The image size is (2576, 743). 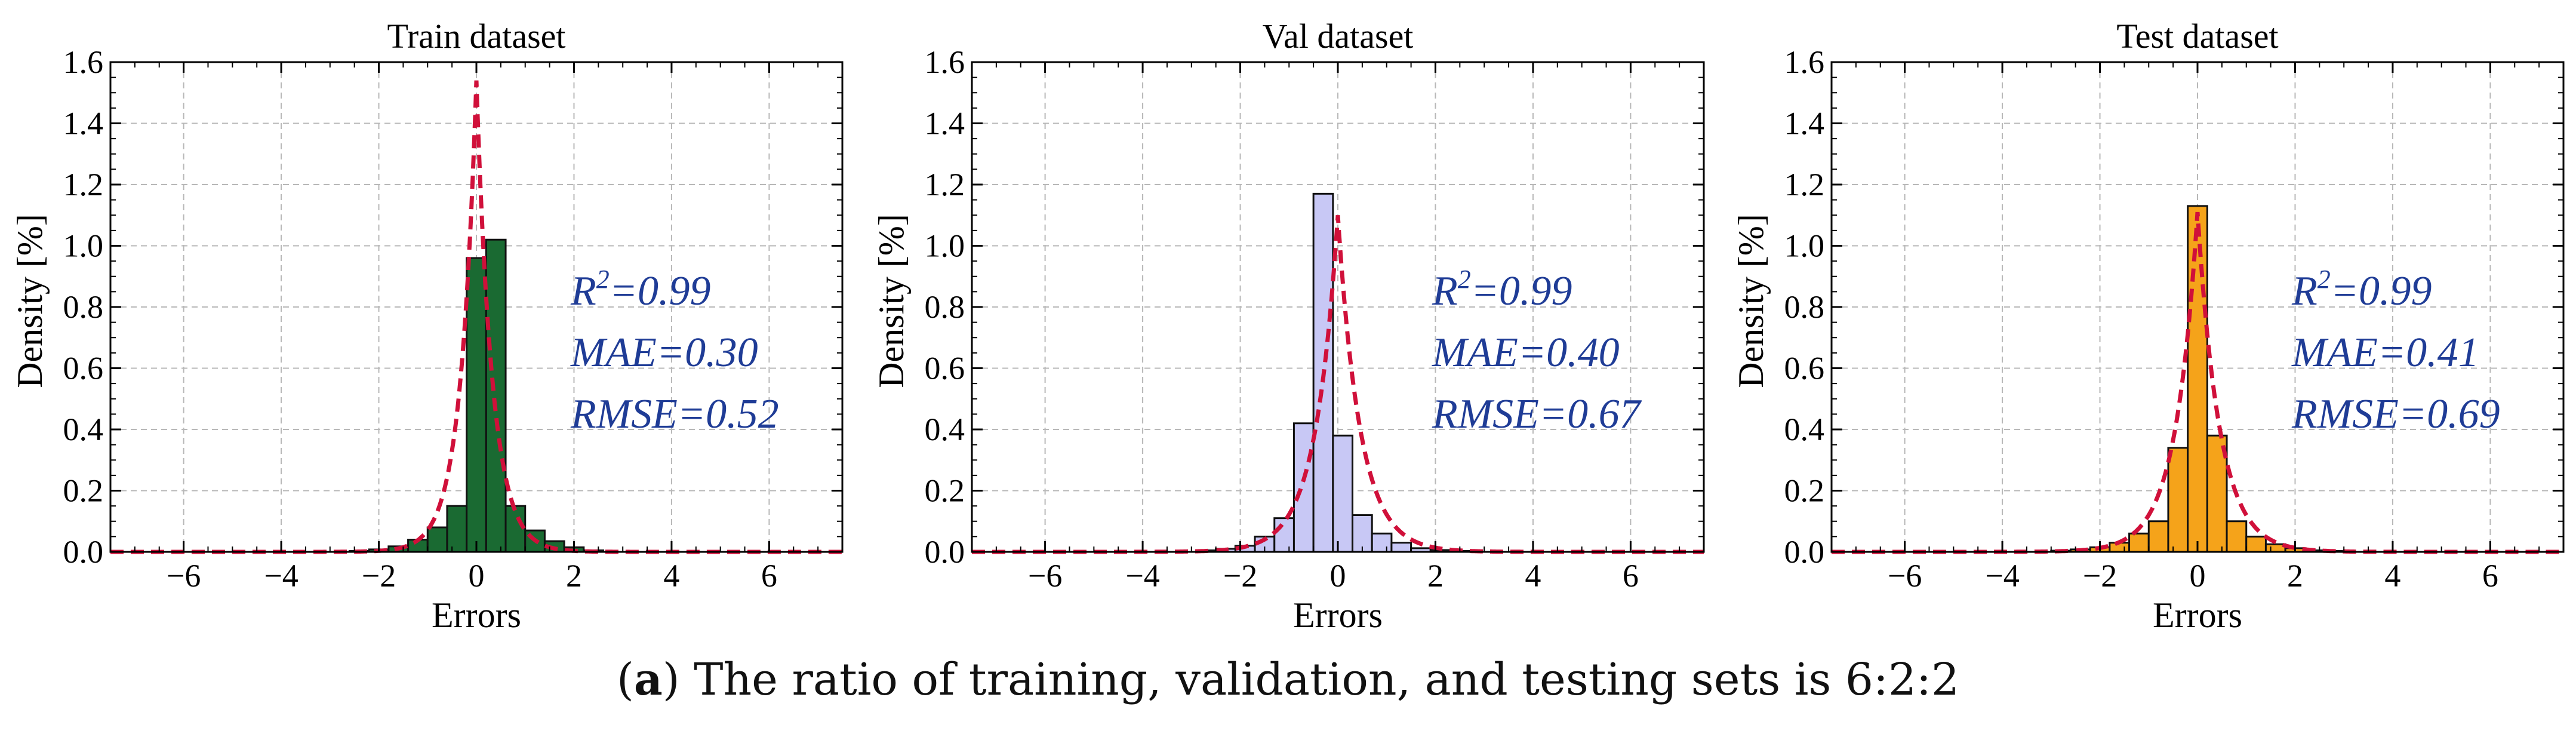 What do you see at coordinates (625, 679) in the screenshot?
I see `caption-prefix: (` at bounding box center [625, 679].